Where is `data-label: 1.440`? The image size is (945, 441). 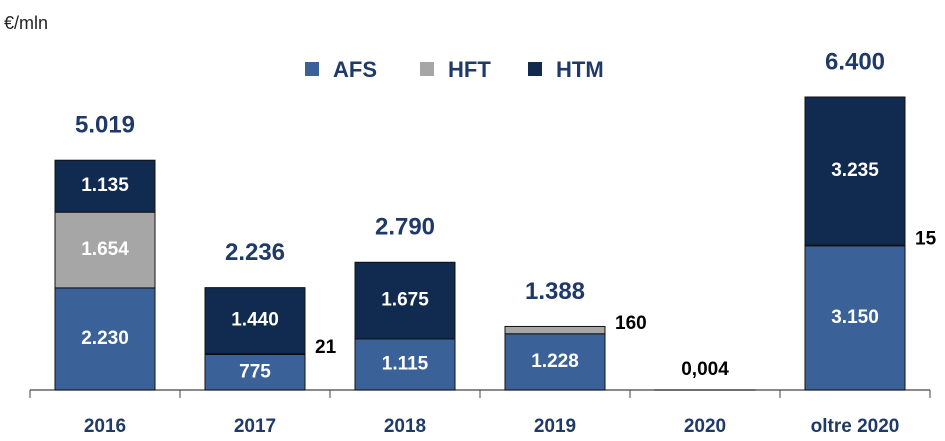 data-label: 1.440 is located at coordinates (255, 320).